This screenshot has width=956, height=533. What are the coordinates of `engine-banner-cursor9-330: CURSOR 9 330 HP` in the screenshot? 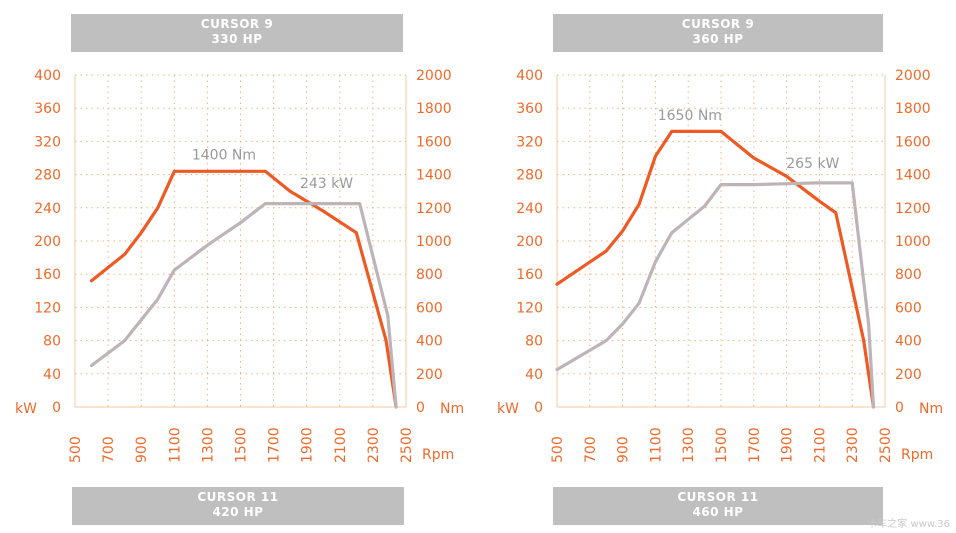 It's located at (237, 33).